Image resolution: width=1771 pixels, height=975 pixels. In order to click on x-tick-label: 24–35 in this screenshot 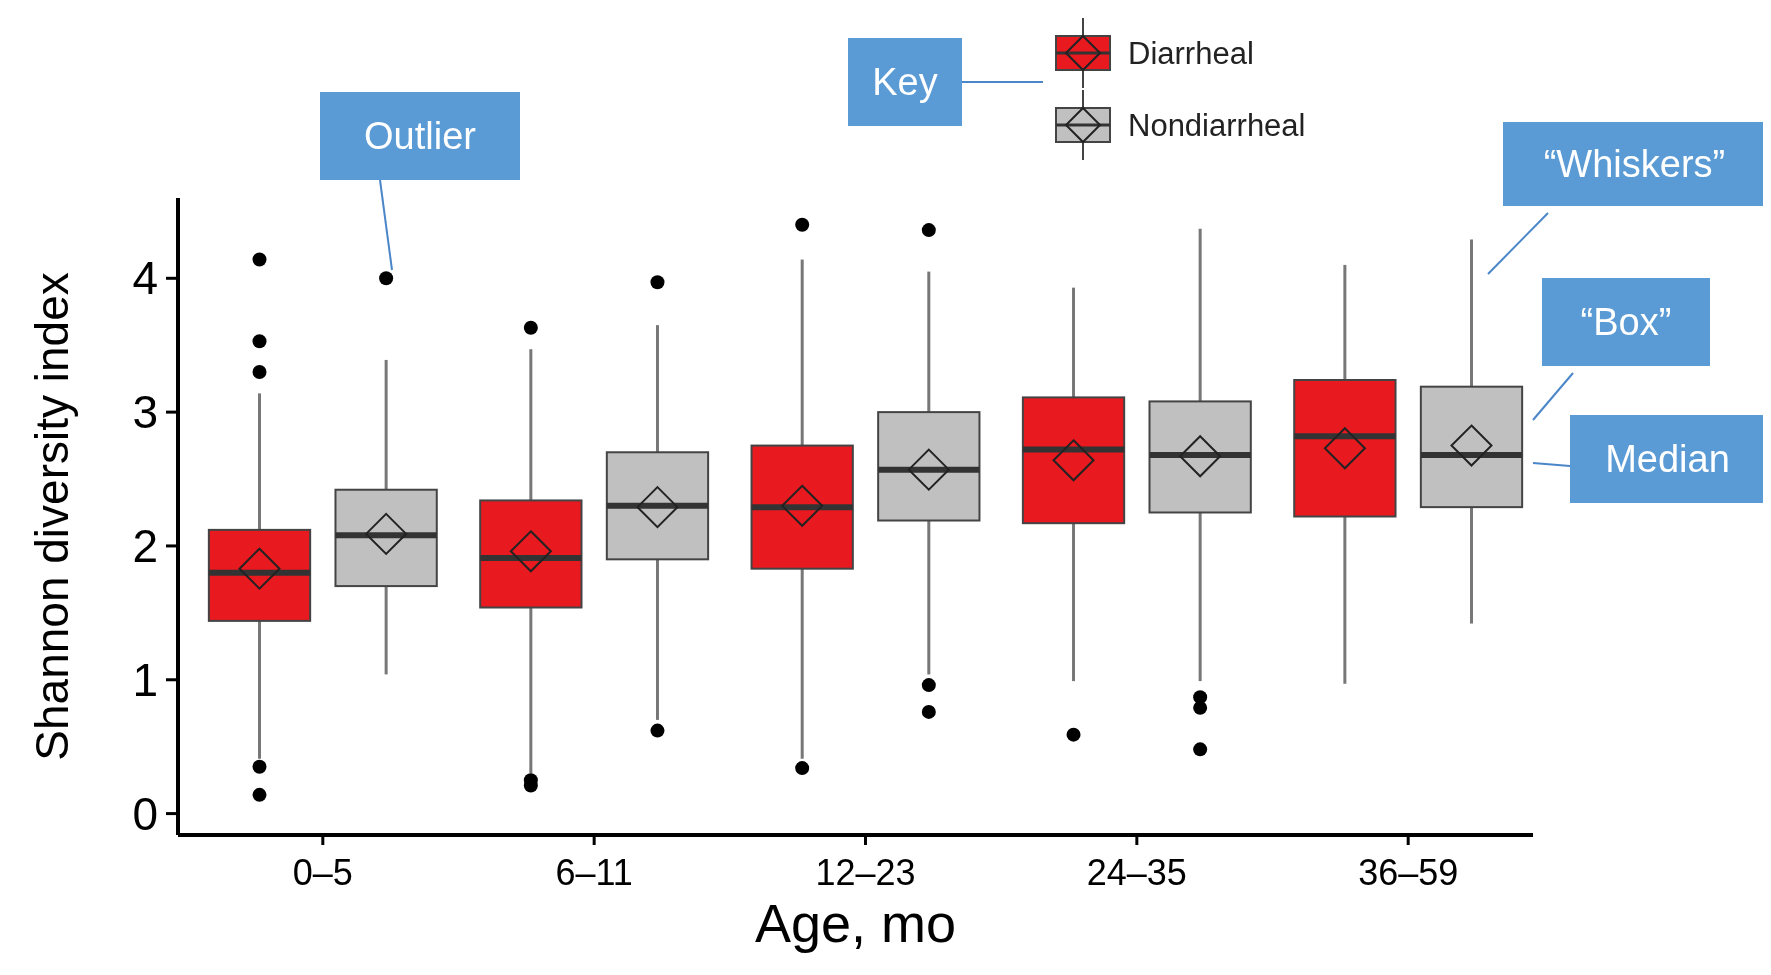, I will do `click(1136, 872)`.